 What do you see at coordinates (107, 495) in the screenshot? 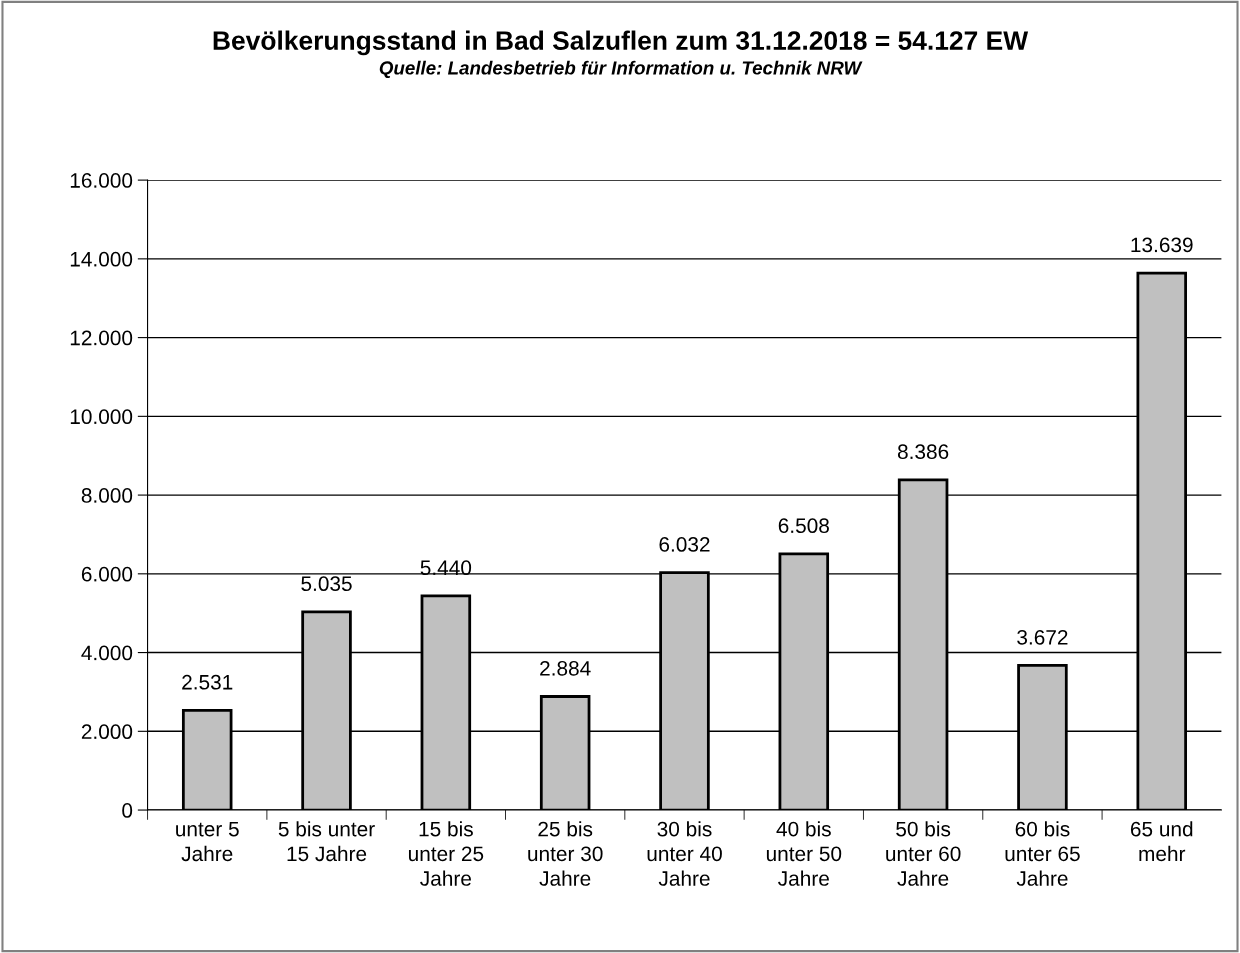
I see `y-tick-label: 8.000` at bounding box center [107, 495].